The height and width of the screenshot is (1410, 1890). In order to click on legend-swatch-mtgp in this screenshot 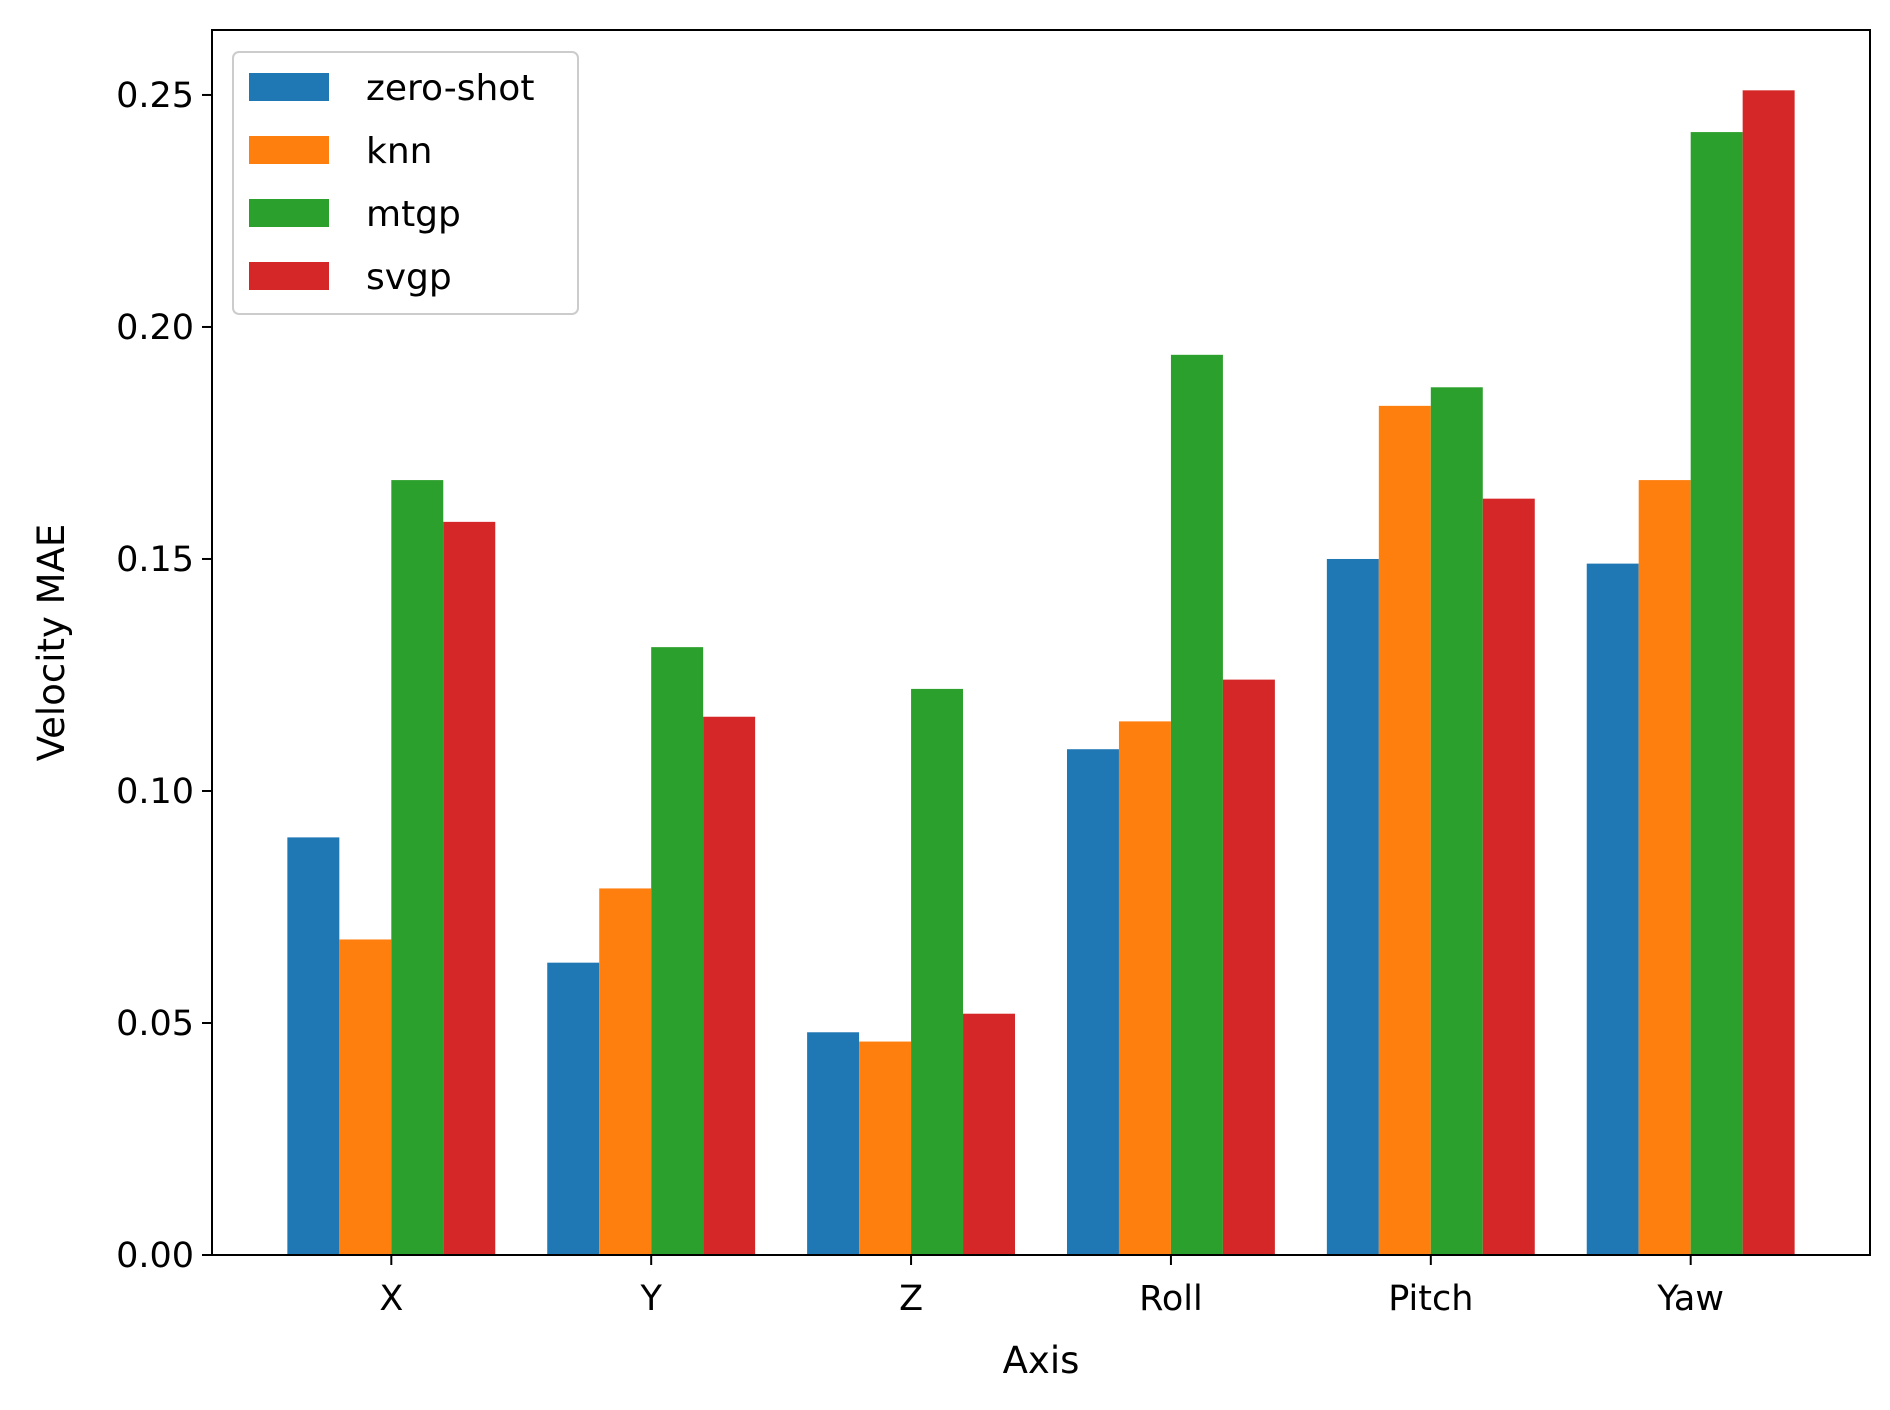, I will do `click(289, 213)`.